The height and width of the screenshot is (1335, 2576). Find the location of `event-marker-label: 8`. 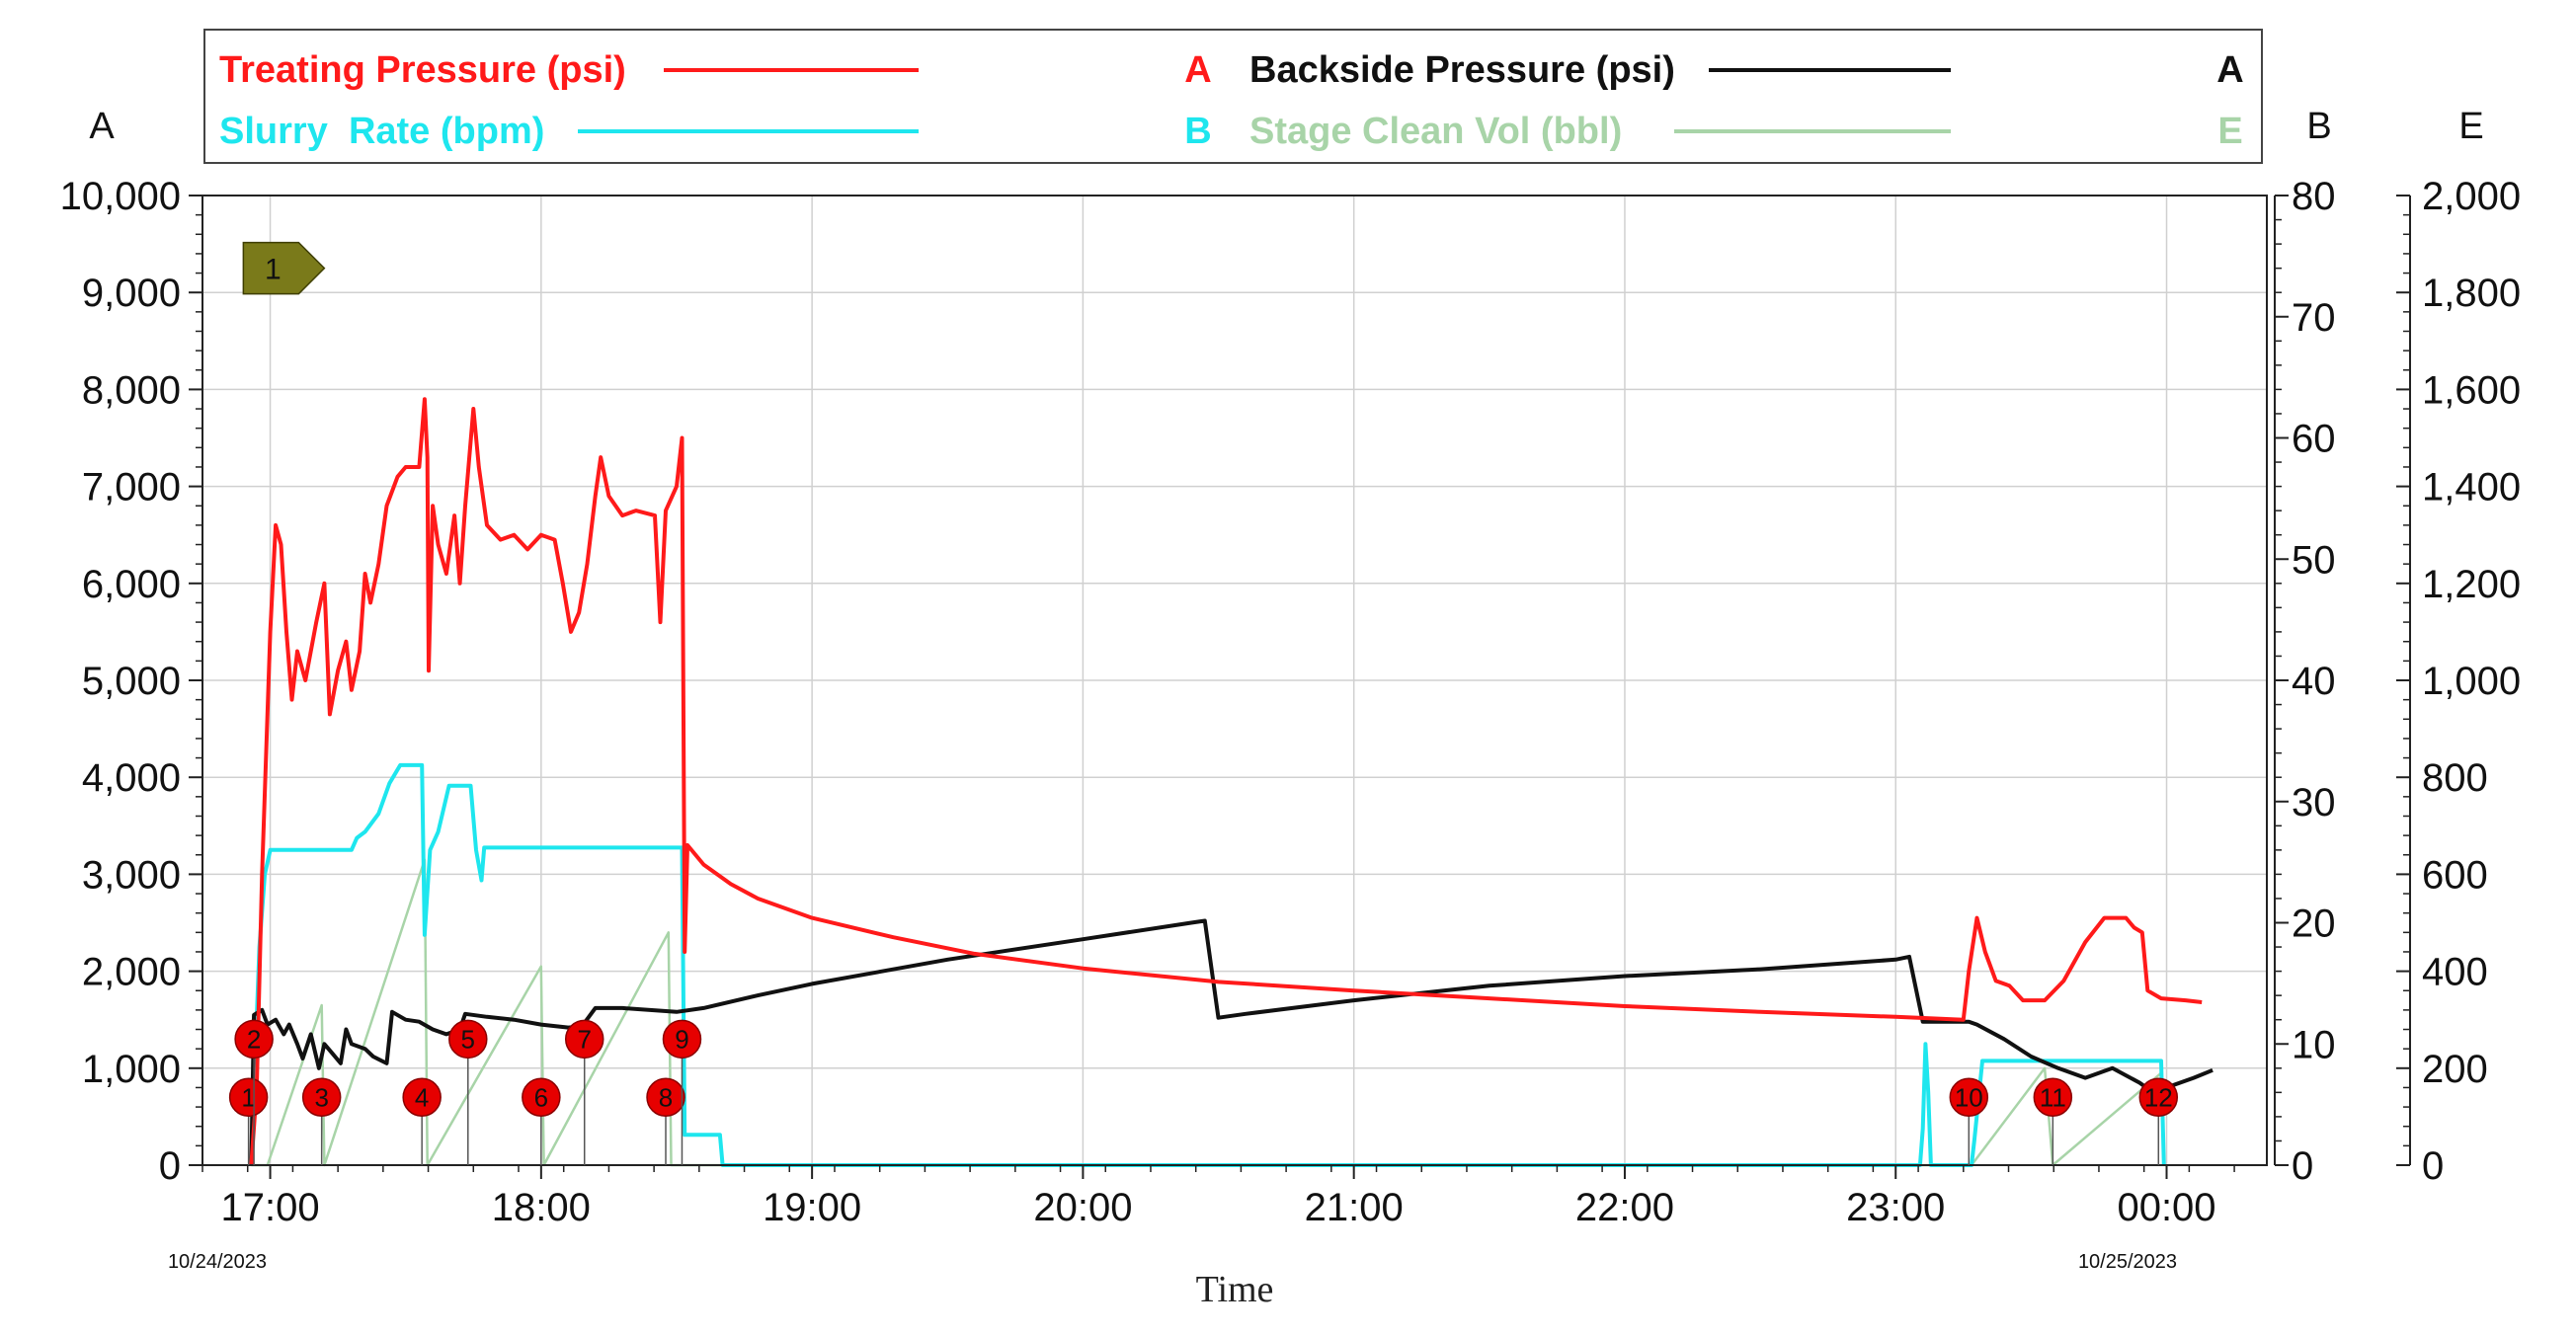

event-marker-label: 8 is located at coordinates (666, 1097).